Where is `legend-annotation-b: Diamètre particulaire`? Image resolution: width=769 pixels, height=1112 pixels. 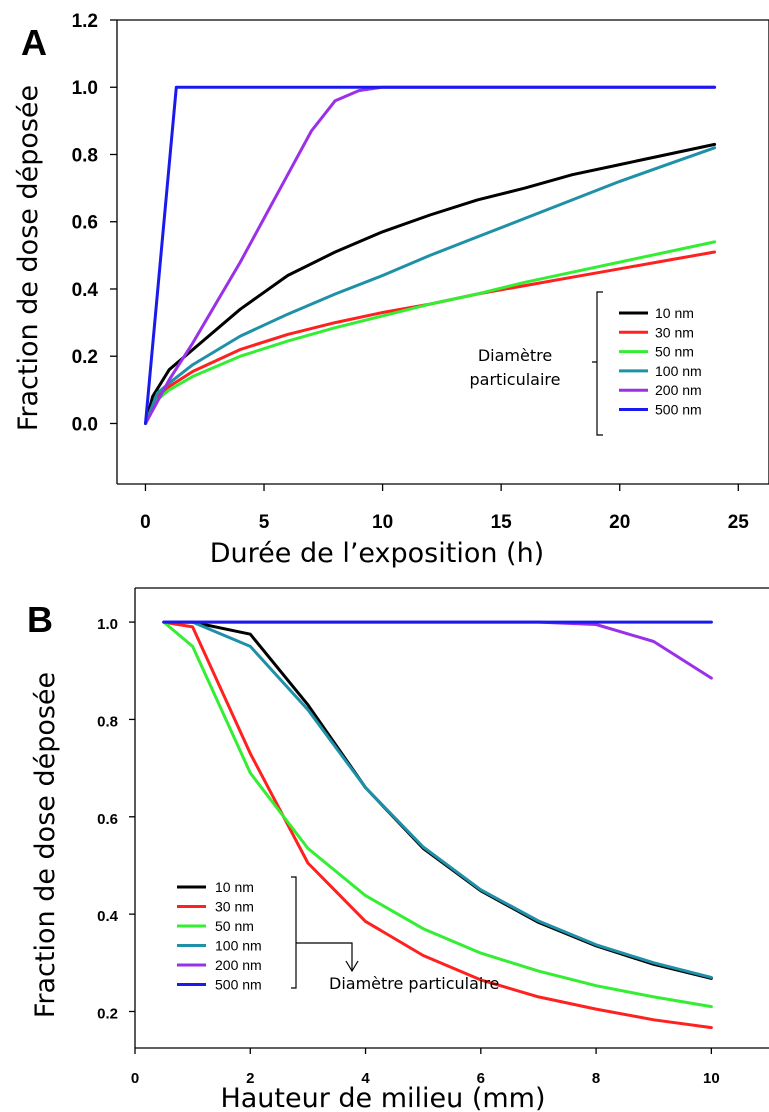
legend-annotation-b: Diamètre particulaire is located at coordinates (395, 934).